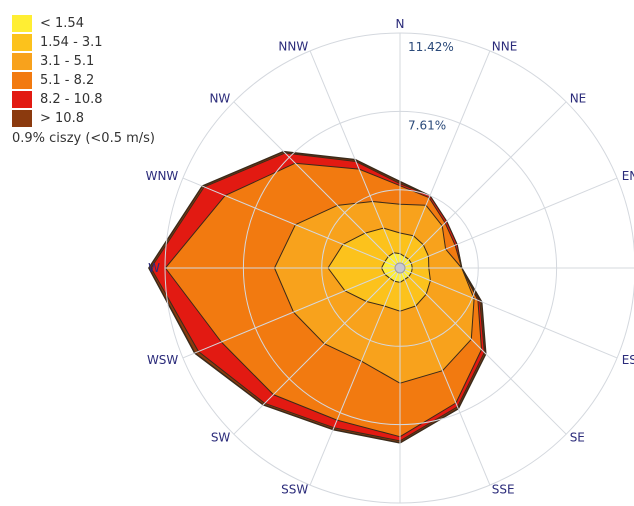 This screenshot has height=506, width=634. I want to click on legend-item: > 10.8, so click(83, 118).